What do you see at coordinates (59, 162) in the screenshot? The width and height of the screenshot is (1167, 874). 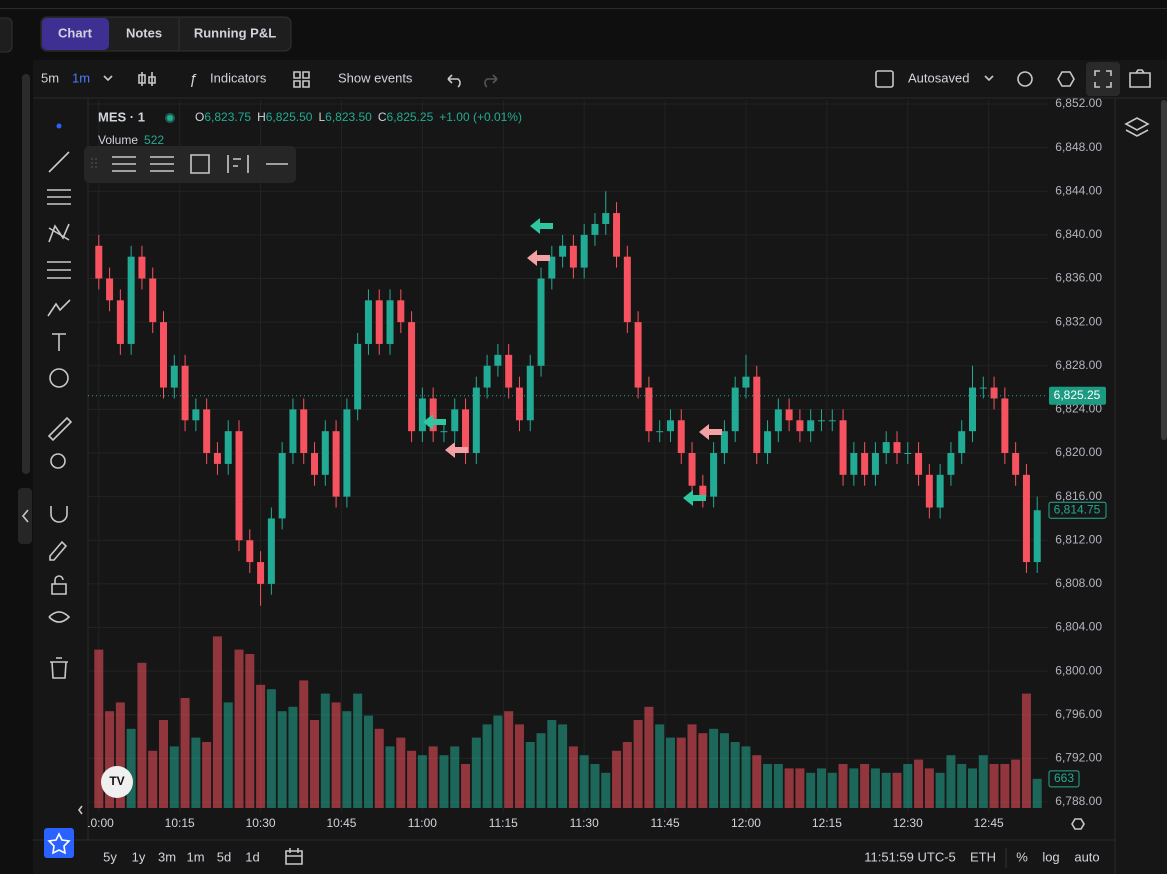 I see `trendline-icon` at bounding box center [59, 162].